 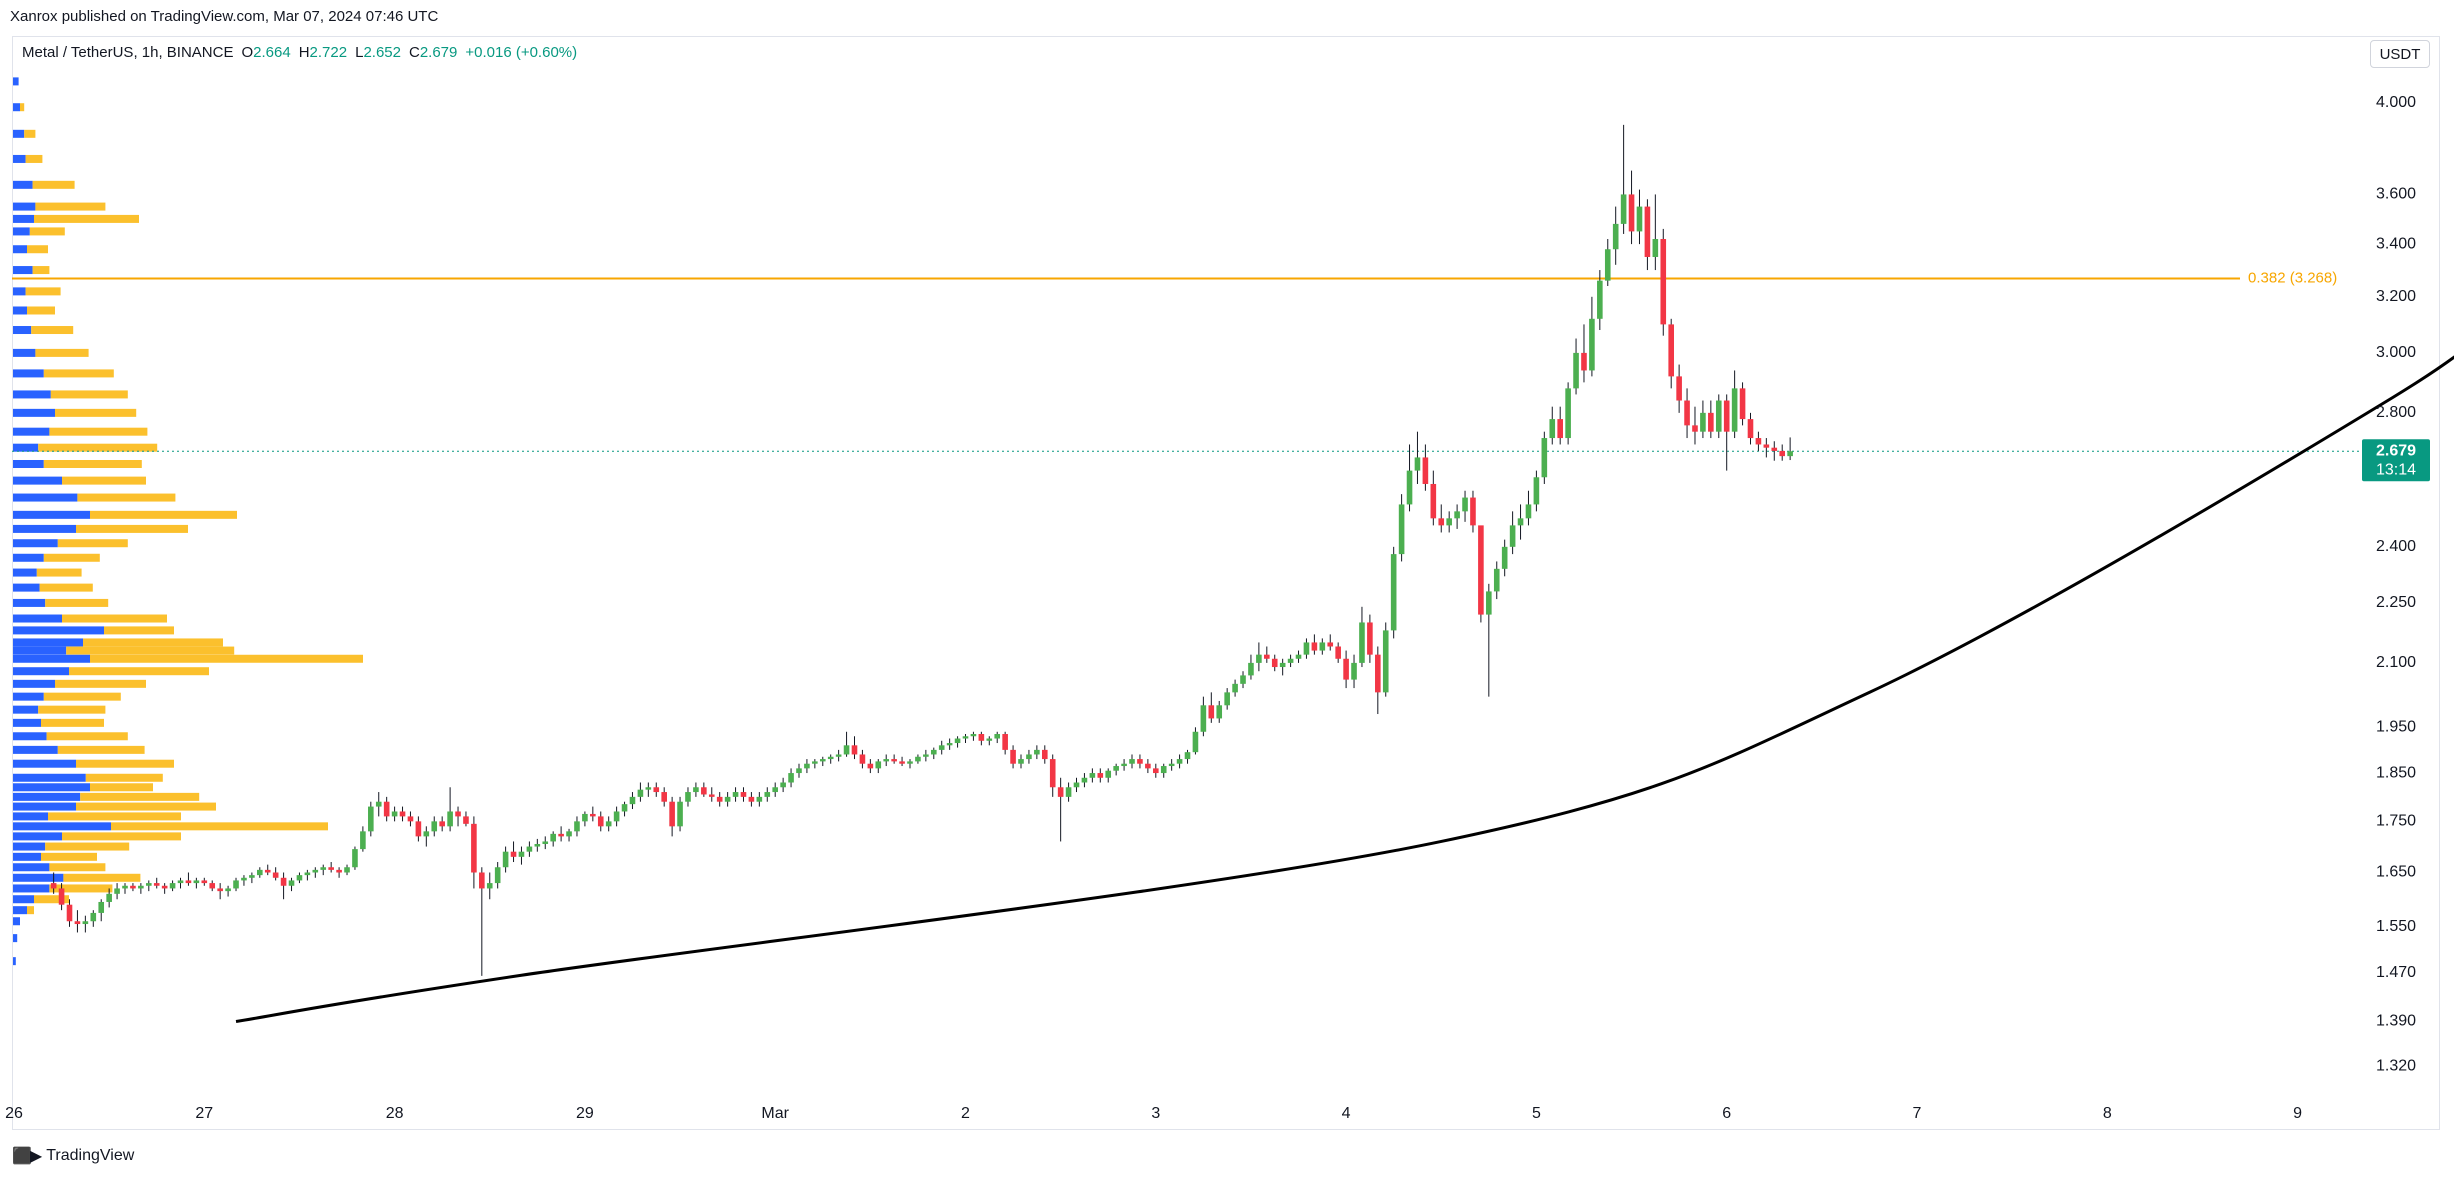 What do you see at coordinates (1536, 1113) in the screenshot?
I see `time-tick-label: 5` at bounding box center [1536, 1113].